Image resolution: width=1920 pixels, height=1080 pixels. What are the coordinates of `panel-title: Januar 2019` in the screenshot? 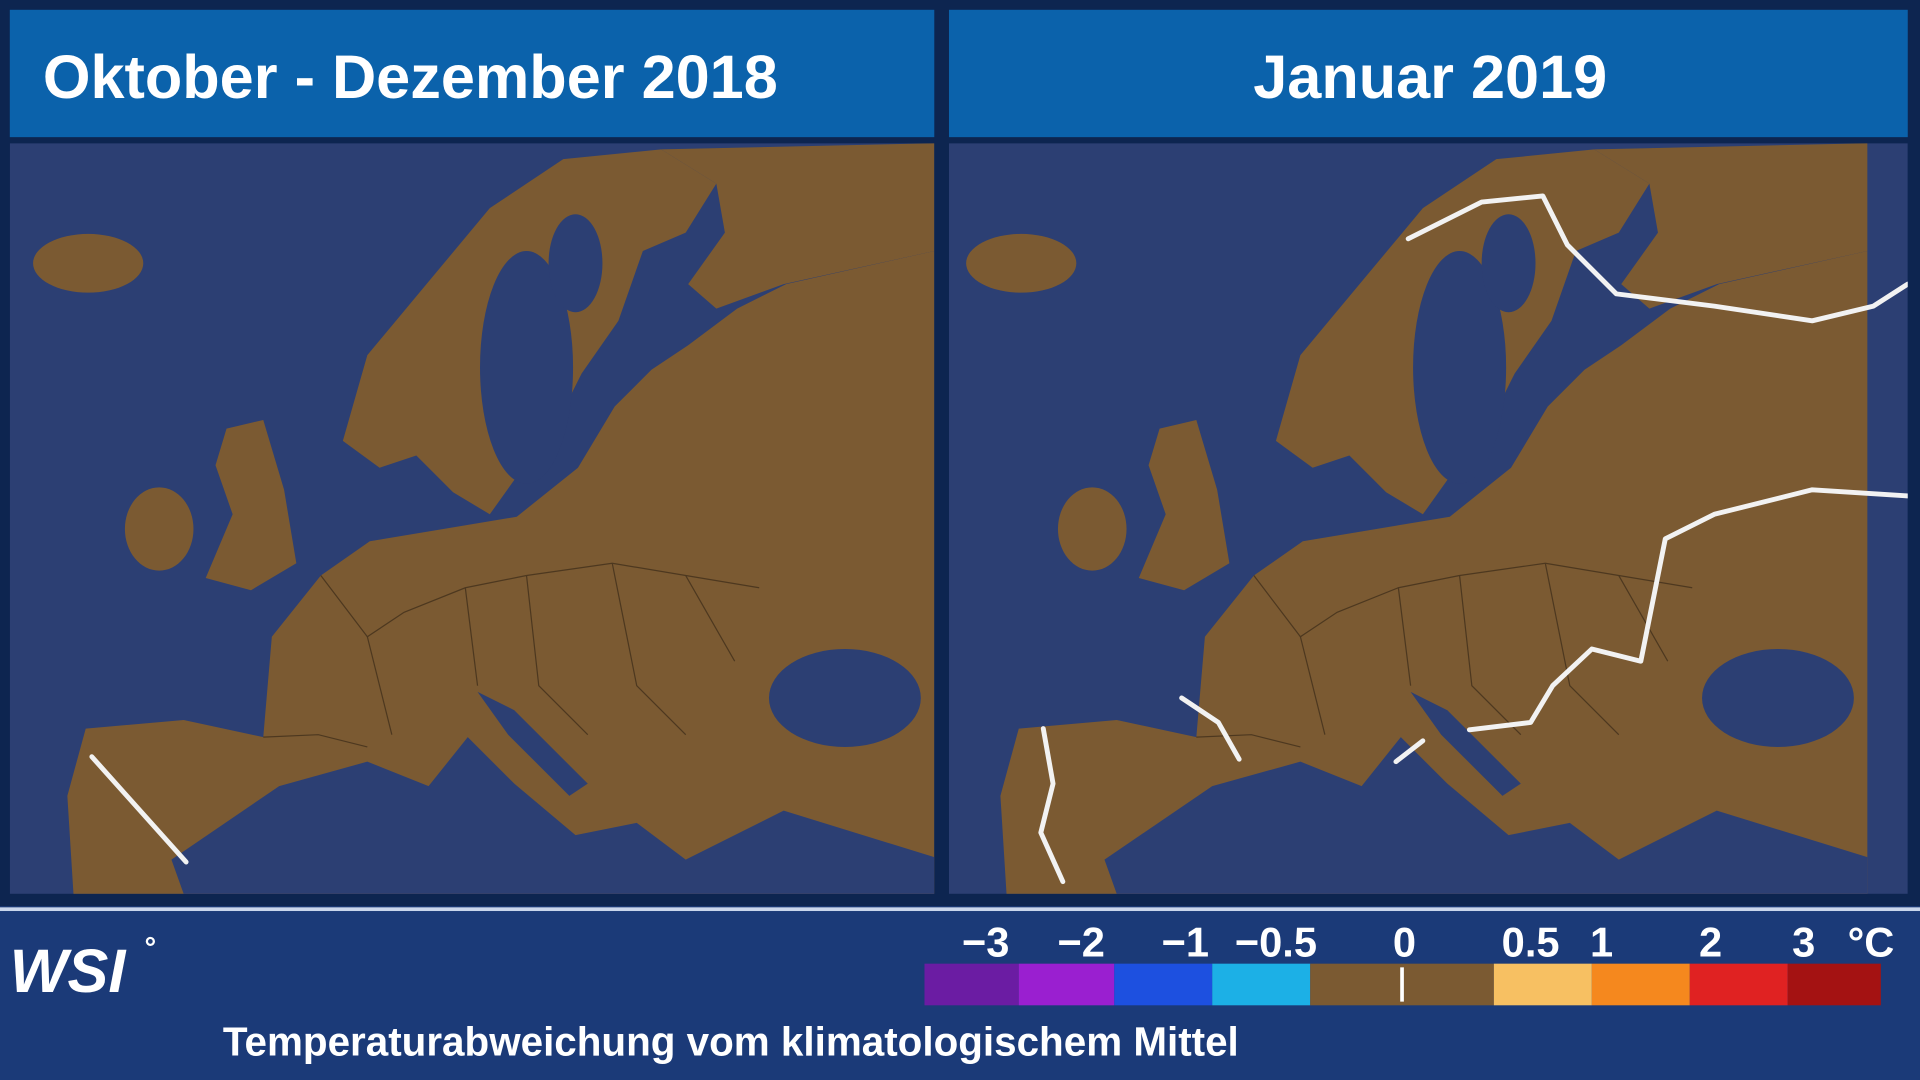 It's located at (1430, 77).